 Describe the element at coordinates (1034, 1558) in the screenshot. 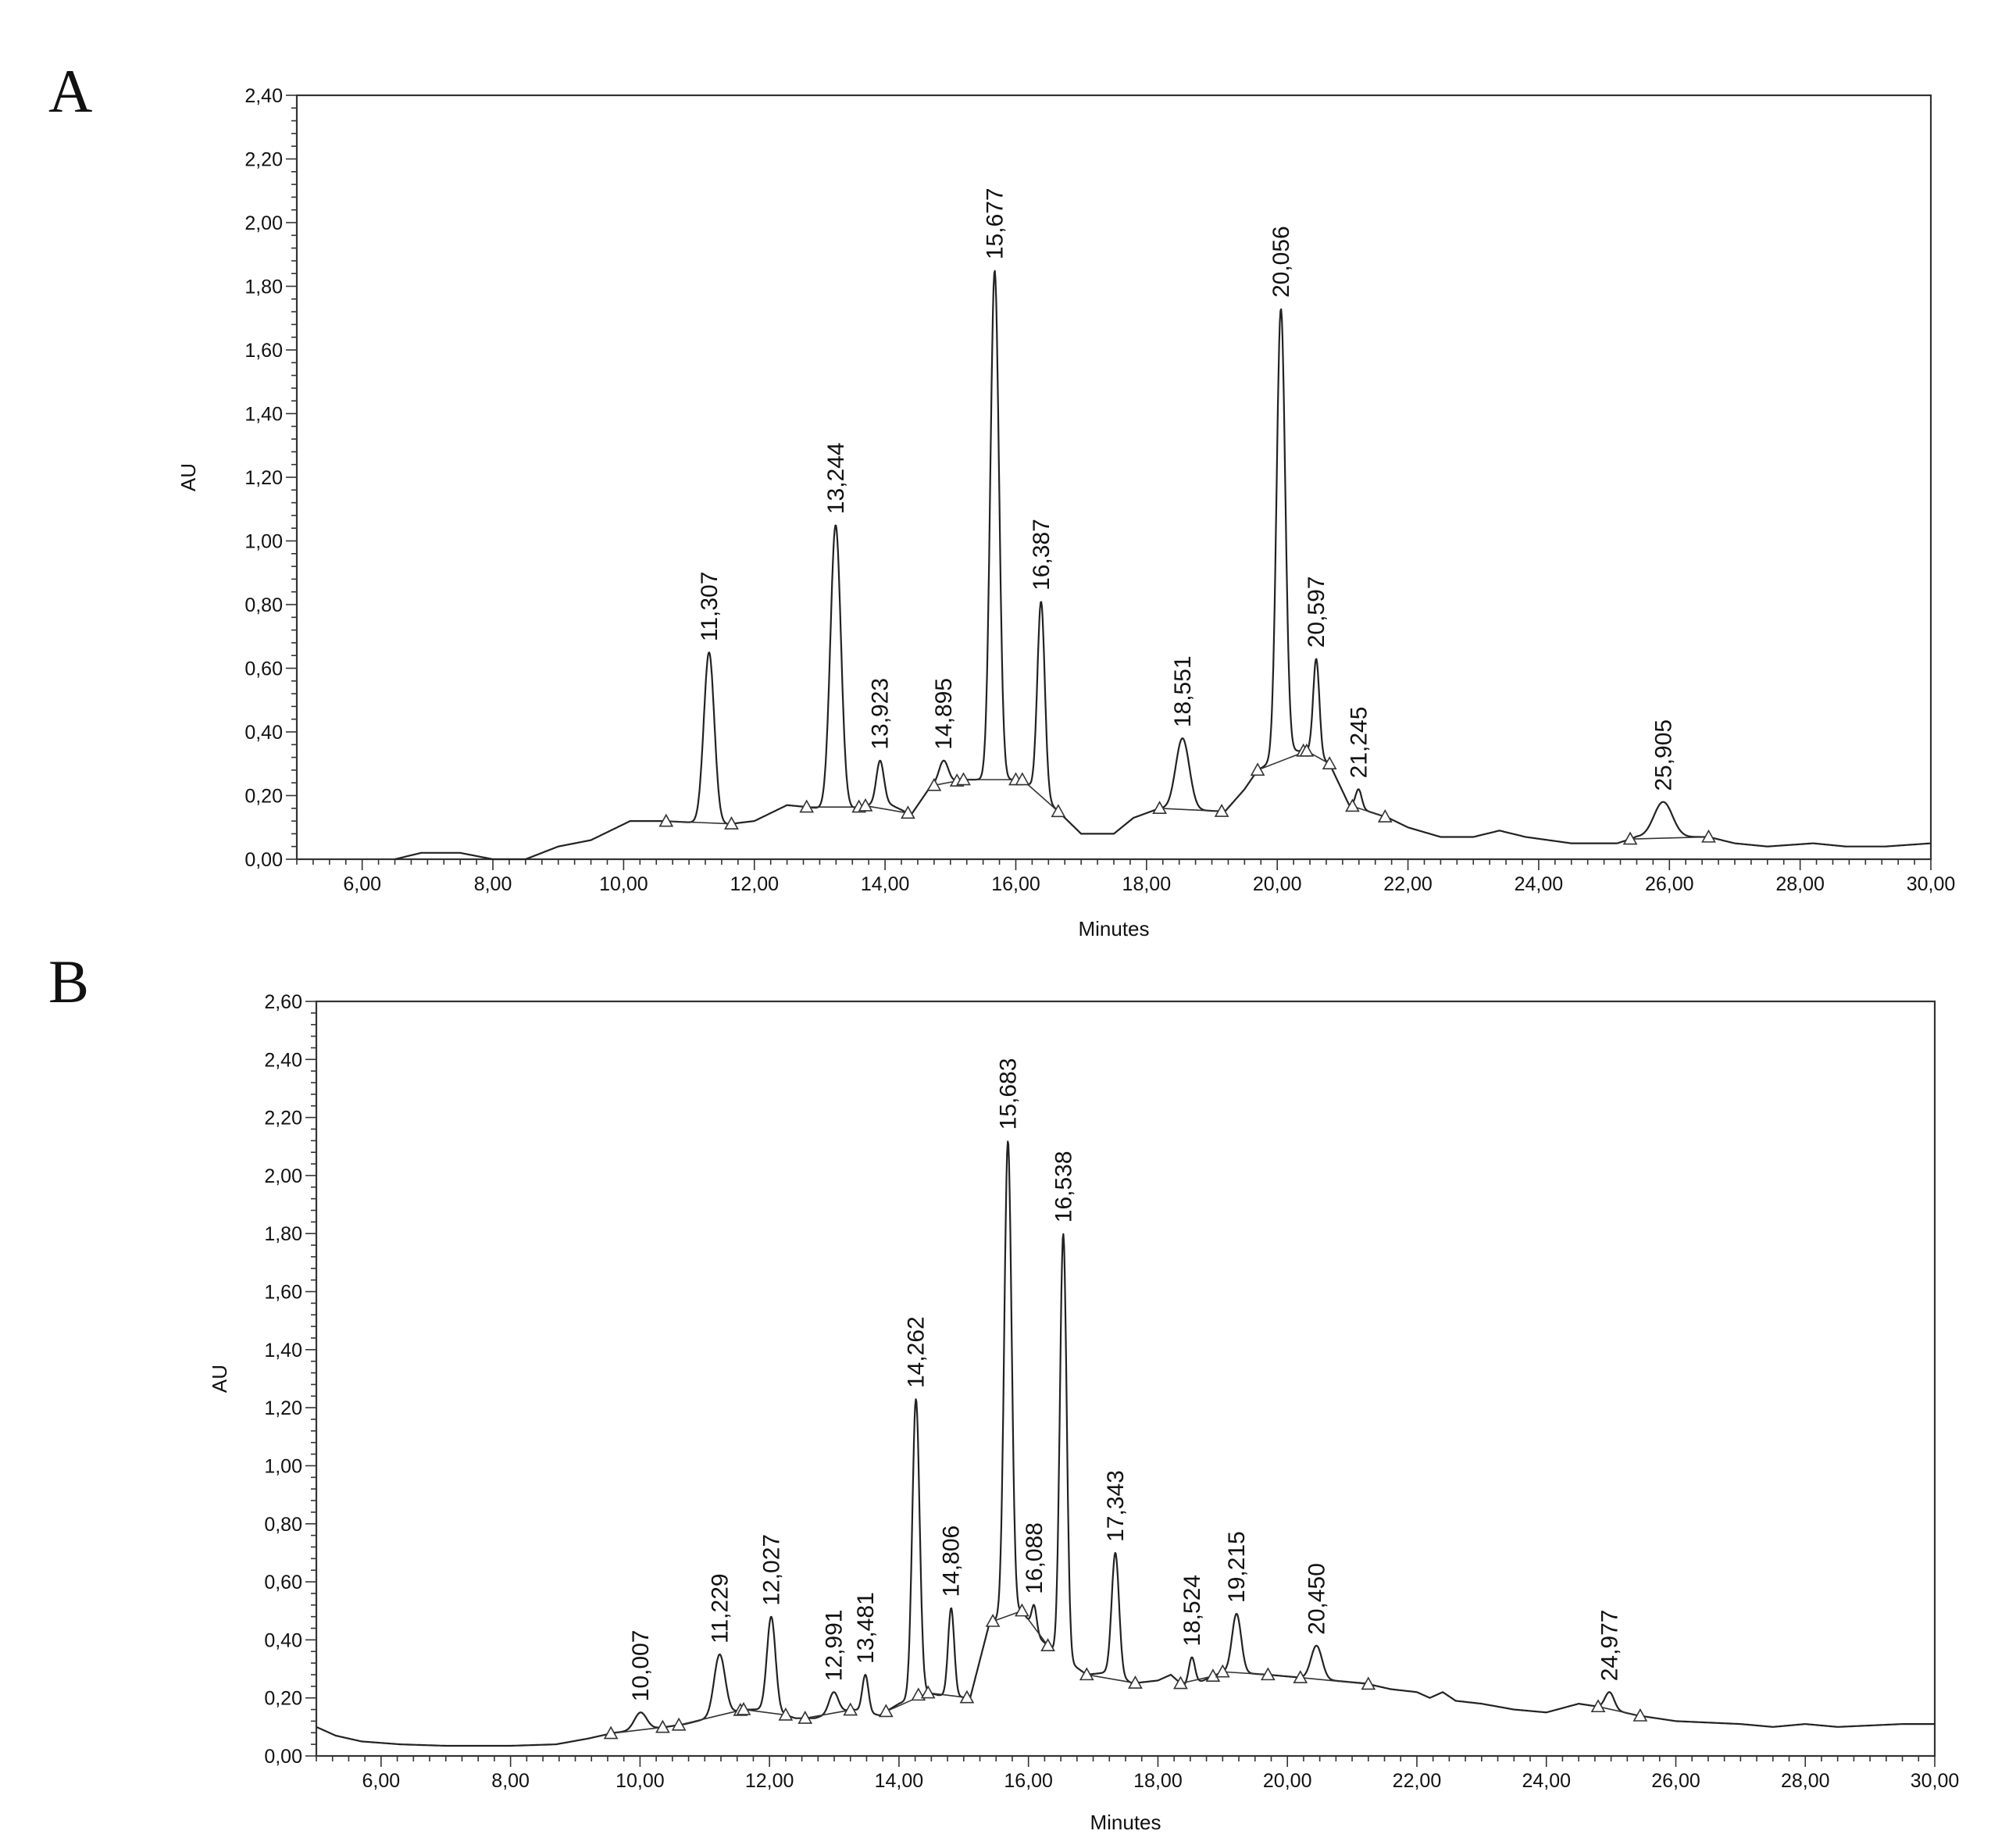

I see `panel-b-peak-label: 16,088` at that location.